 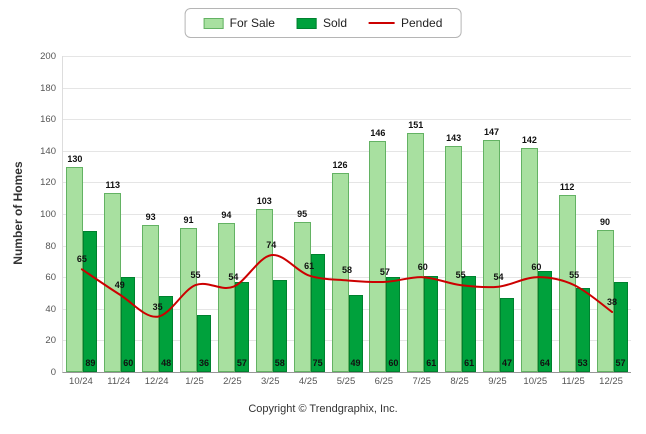 I want to click on for-sale-value-label: 130, so click(x=75, y=158).